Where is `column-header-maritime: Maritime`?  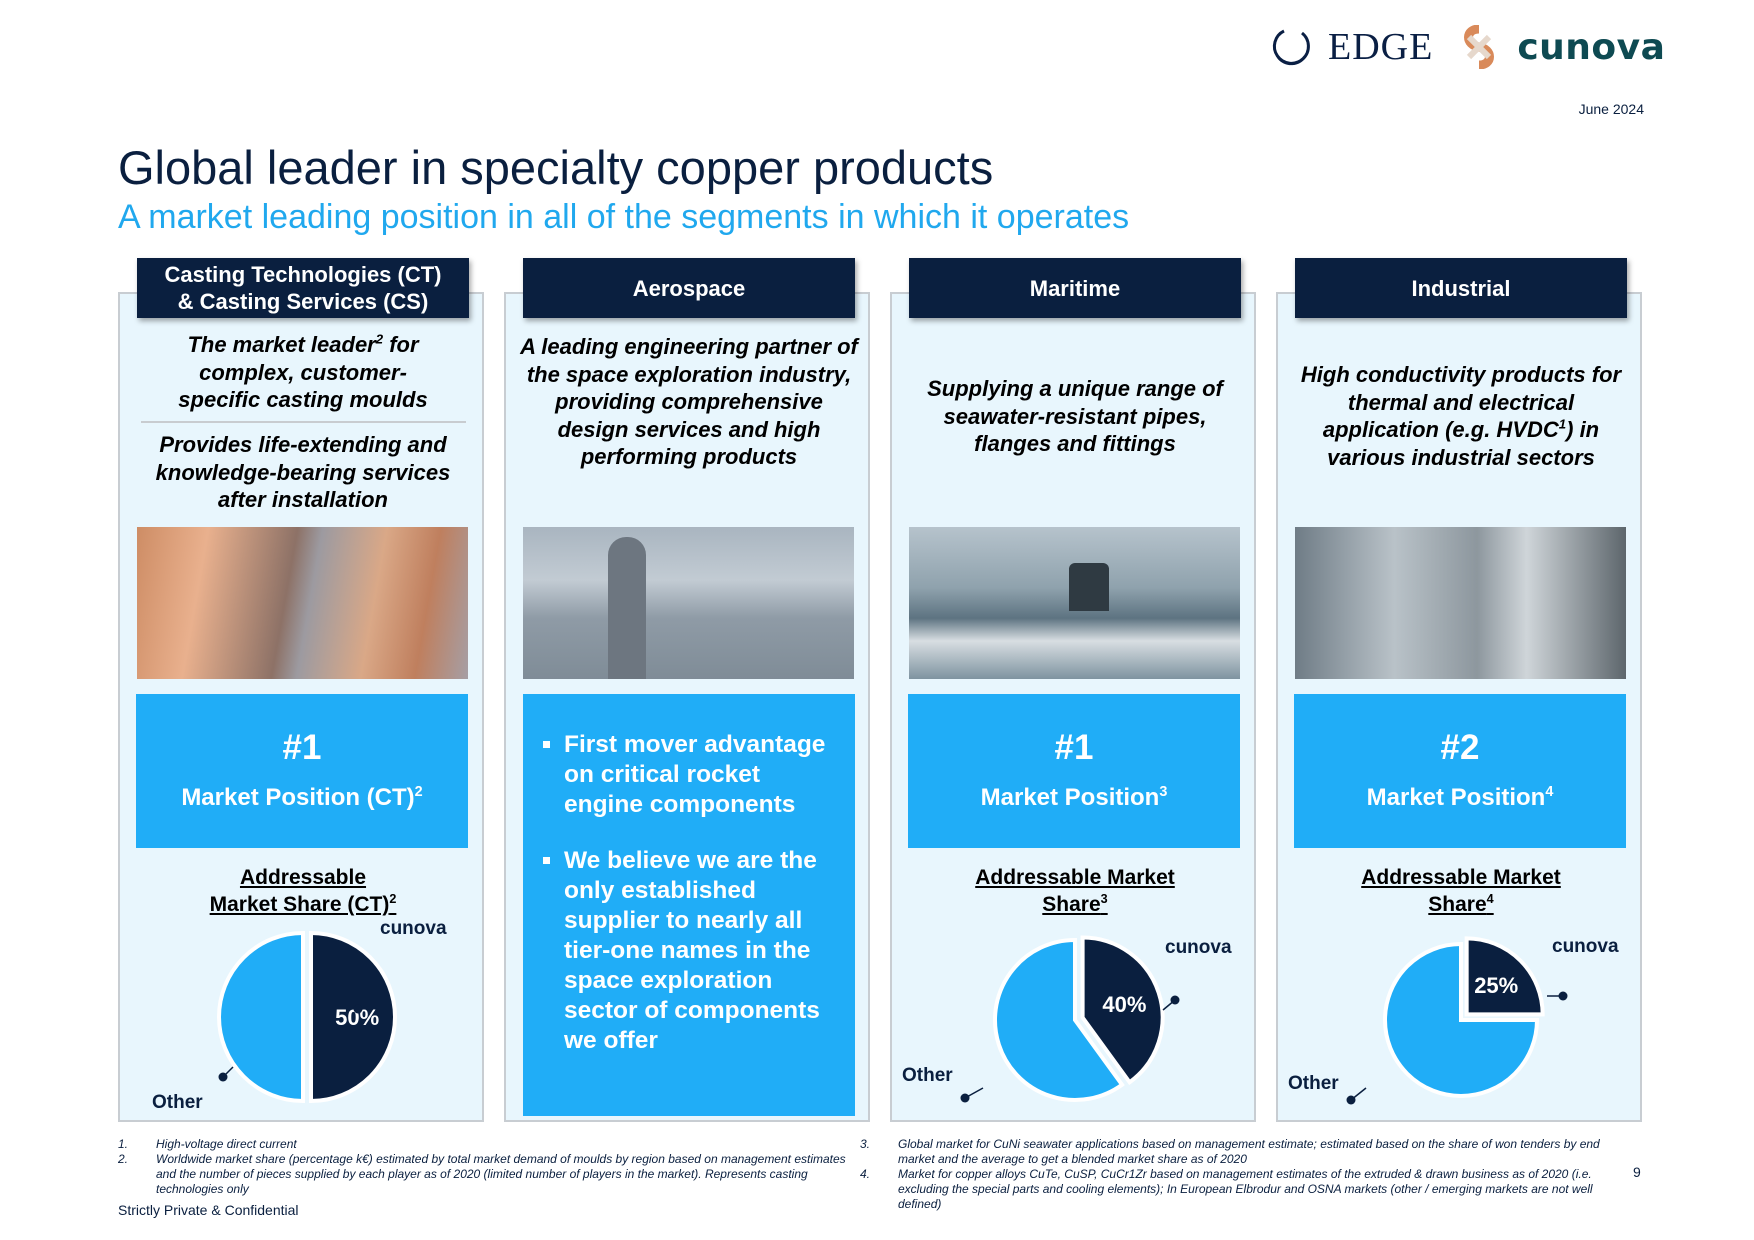 column-header-maritime: Maritime is located at coordinates (1075, 288).